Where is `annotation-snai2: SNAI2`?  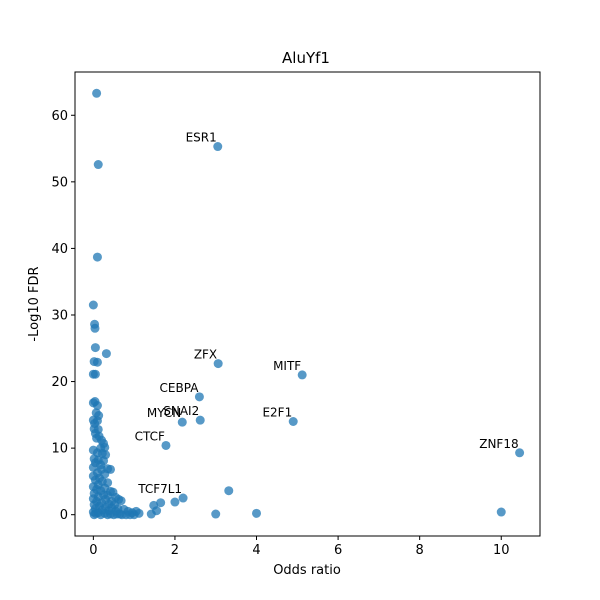
annotation-snai2: SNAI2 is located at coordinates (181, 411).